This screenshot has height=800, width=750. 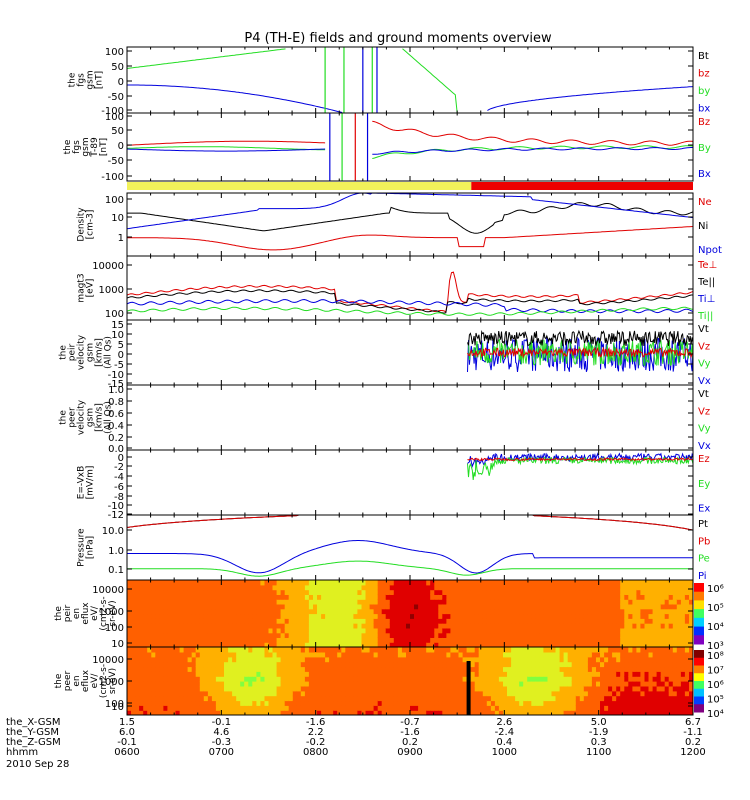 I want to click on y-label-line: en, so click(x=77, y=680).